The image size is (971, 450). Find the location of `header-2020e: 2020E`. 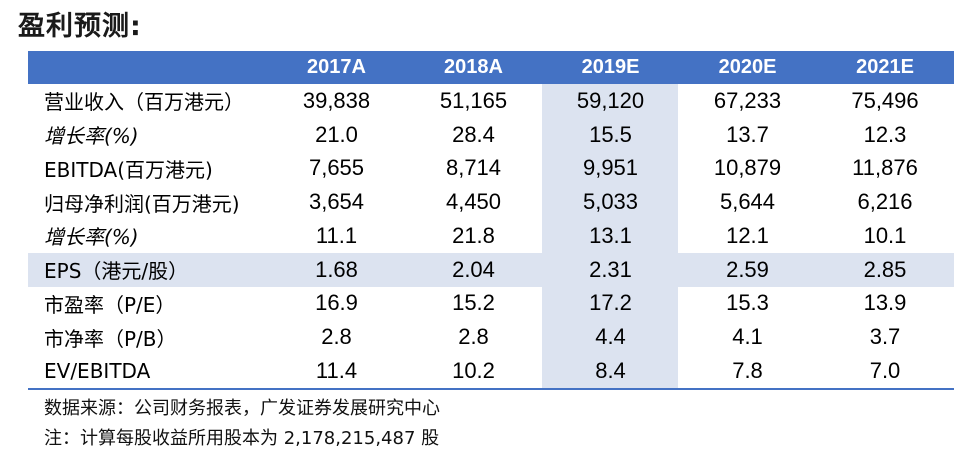

header-2020e: 2020E is located at coordinates (747, 67).